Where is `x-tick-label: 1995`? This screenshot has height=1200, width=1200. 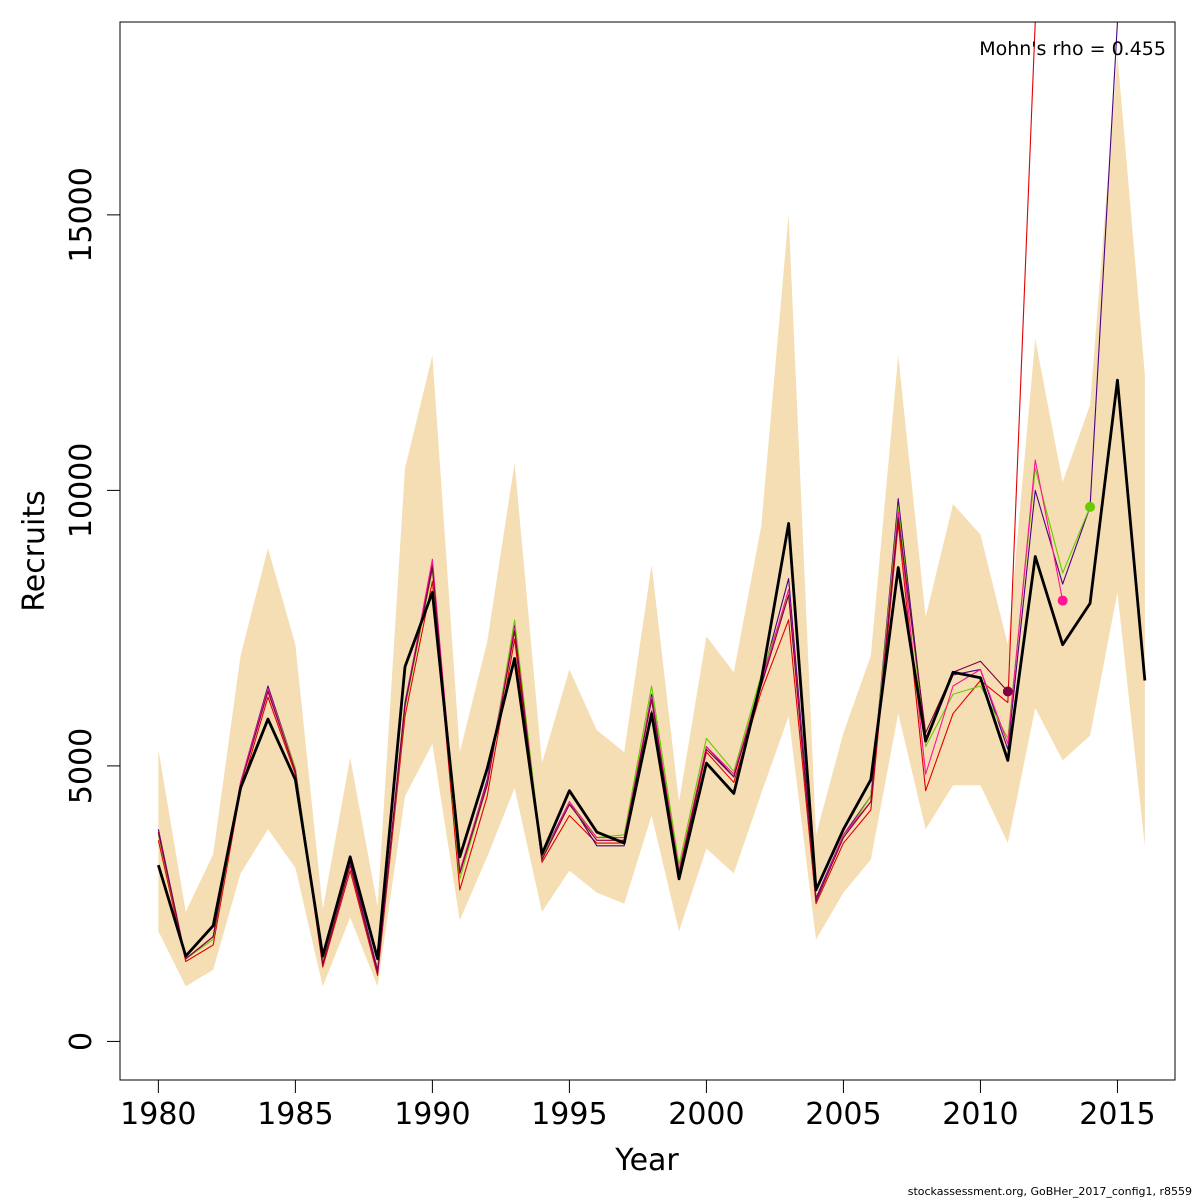
x-tick-label: 1995 is located at coordinates (569, 1114).